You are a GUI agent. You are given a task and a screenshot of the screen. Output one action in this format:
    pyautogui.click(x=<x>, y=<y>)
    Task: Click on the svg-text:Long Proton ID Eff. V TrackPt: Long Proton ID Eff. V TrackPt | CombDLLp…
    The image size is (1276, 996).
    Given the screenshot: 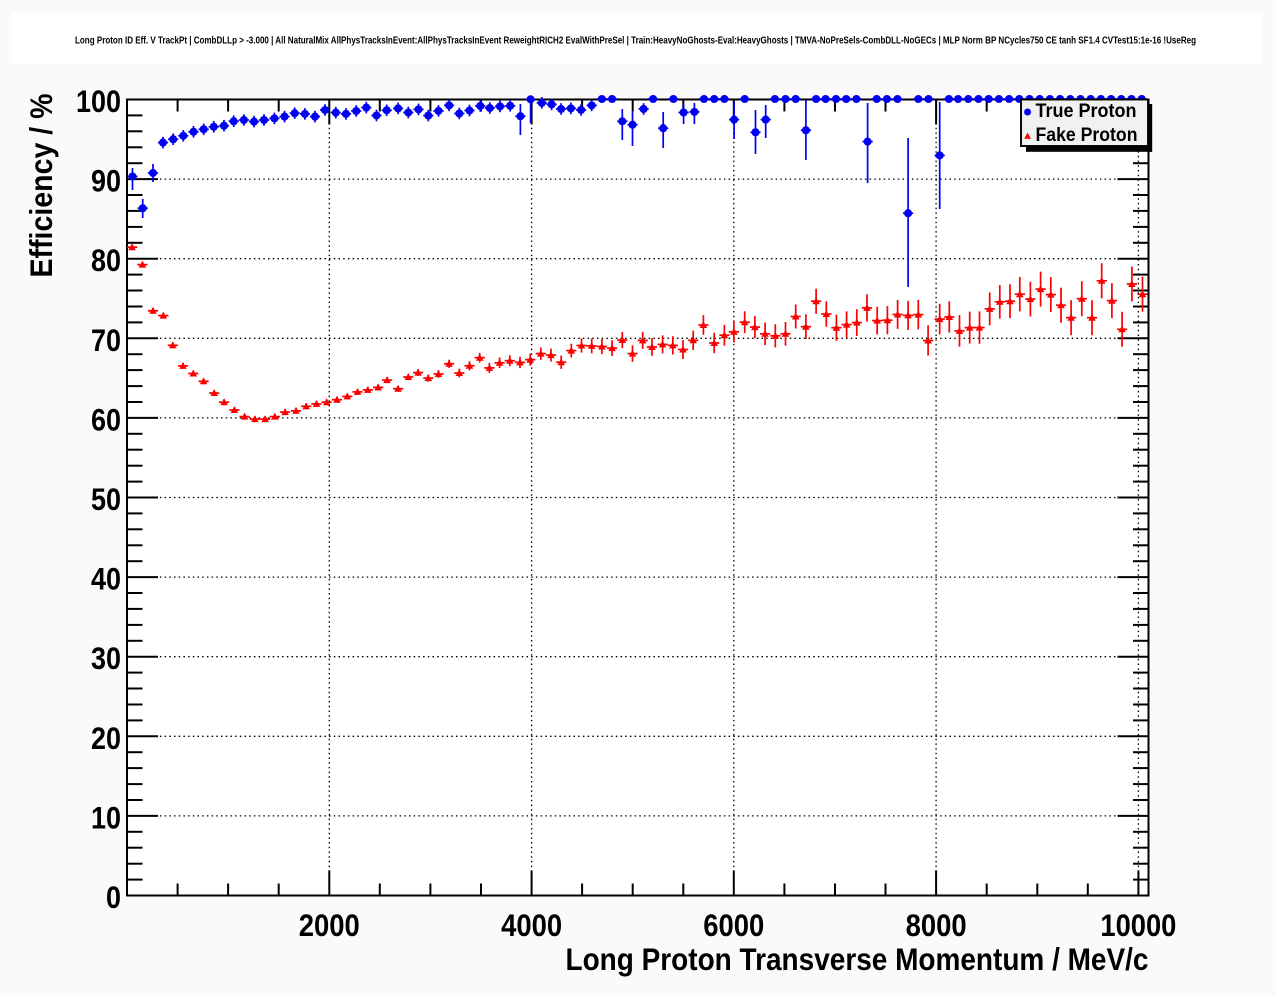 What is the action you would take?
    pyautogui.click(x=635, y=41)
    